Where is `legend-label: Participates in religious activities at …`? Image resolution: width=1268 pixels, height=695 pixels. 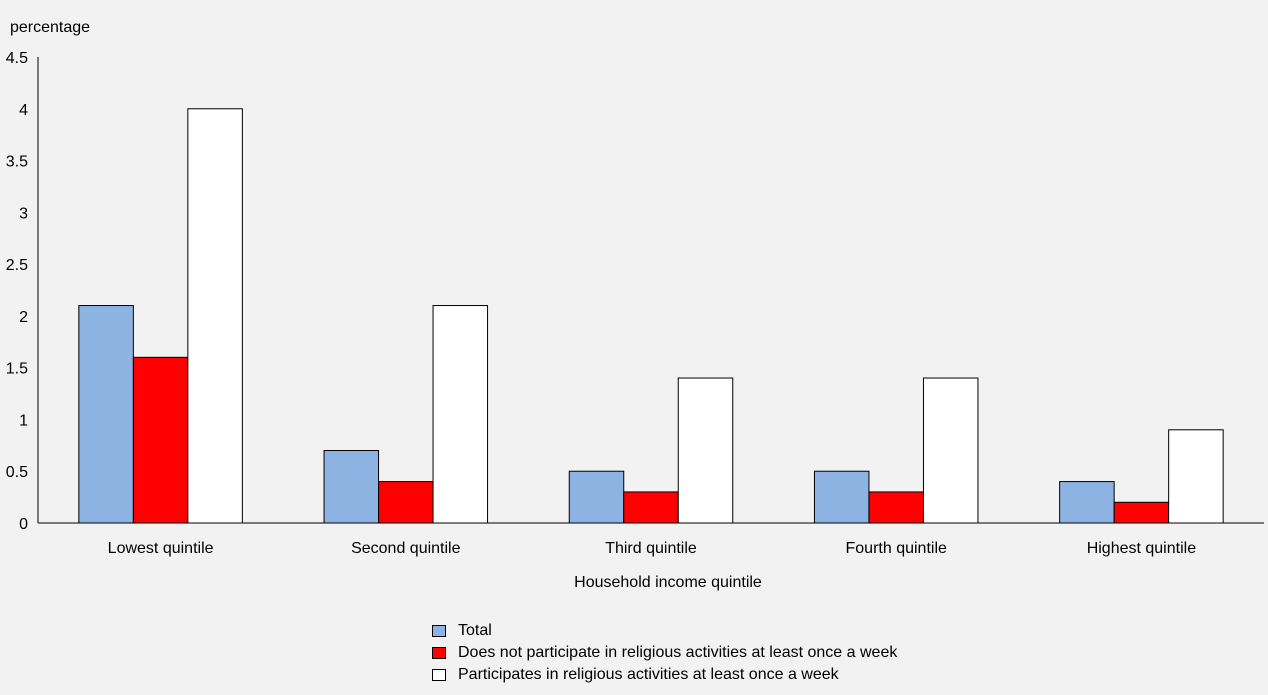
legend-label: Participates in religious activities at … is located at coordinates (648, 674).